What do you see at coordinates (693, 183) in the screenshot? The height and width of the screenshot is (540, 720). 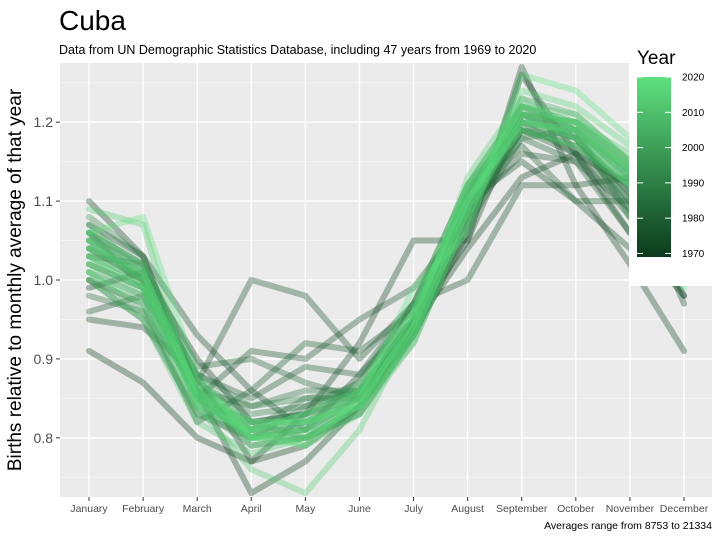 I see `legend-tick-label: 1990` at bounding box center [693, 183].